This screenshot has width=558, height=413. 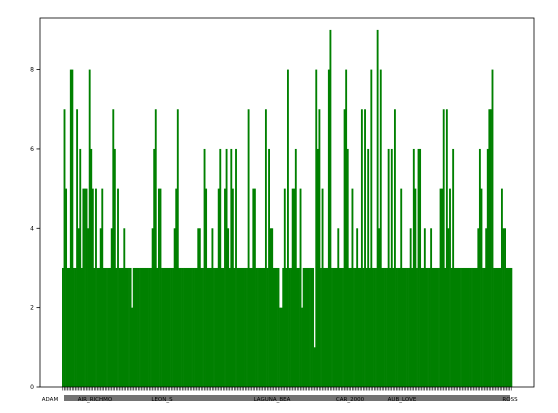 What do you see at coordinates (32, 308) in the screenshot?
I see `y-tick-label: 2` at bounding box center [32, 308].